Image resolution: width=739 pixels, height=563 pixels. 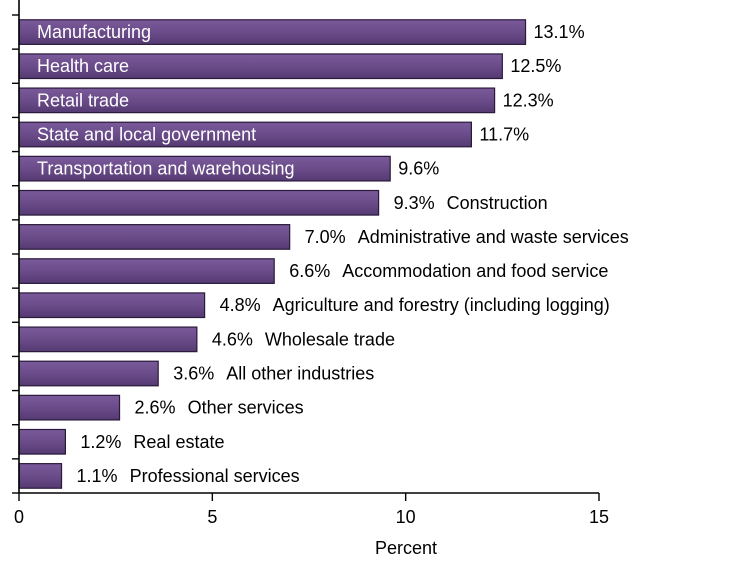 What do you see at coordinates (599, 517) in the screenshot?
I see `x-tick-label: 15` at bounding box center [599, 517].